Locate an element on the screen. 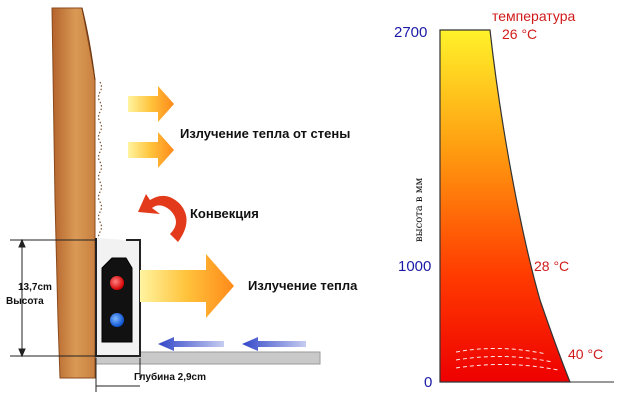 The width and height of the screenshot is (620, 400). wall-arrow-lower is located at coordinates (151, 150).